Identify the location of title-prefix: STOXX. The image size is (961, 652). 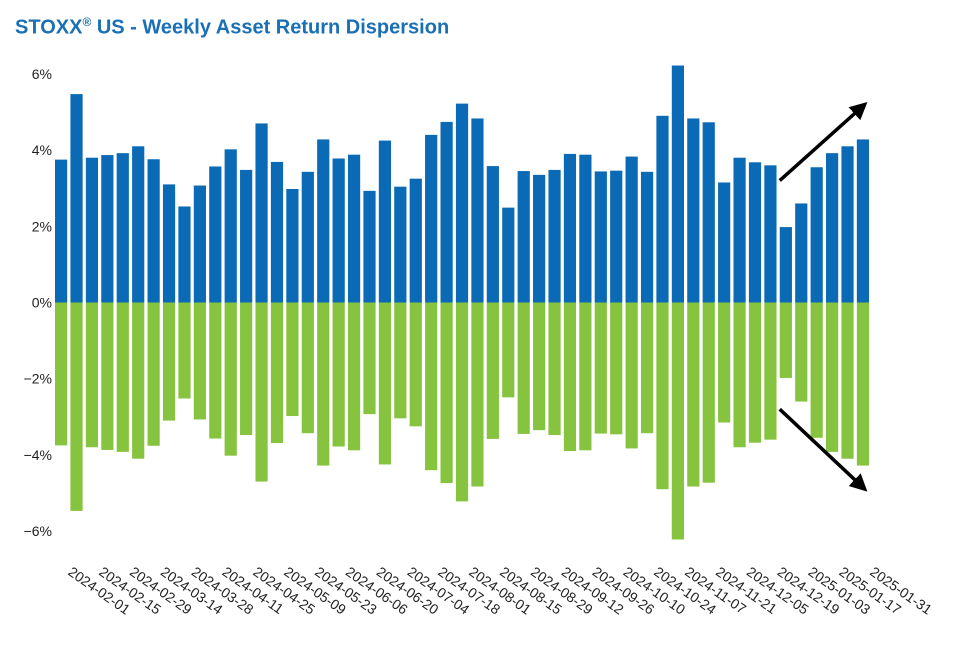
(49, 27).